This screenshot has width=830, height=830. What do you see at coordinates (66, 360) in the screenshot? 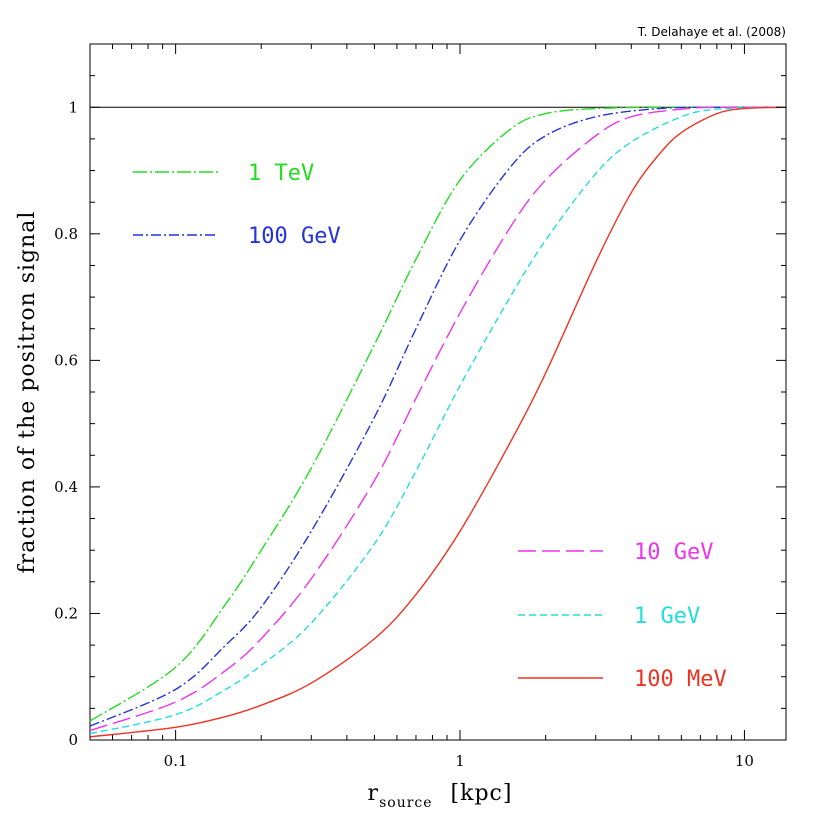
I see `y-tick-label: 0.6` at bounding box center [66, 360].